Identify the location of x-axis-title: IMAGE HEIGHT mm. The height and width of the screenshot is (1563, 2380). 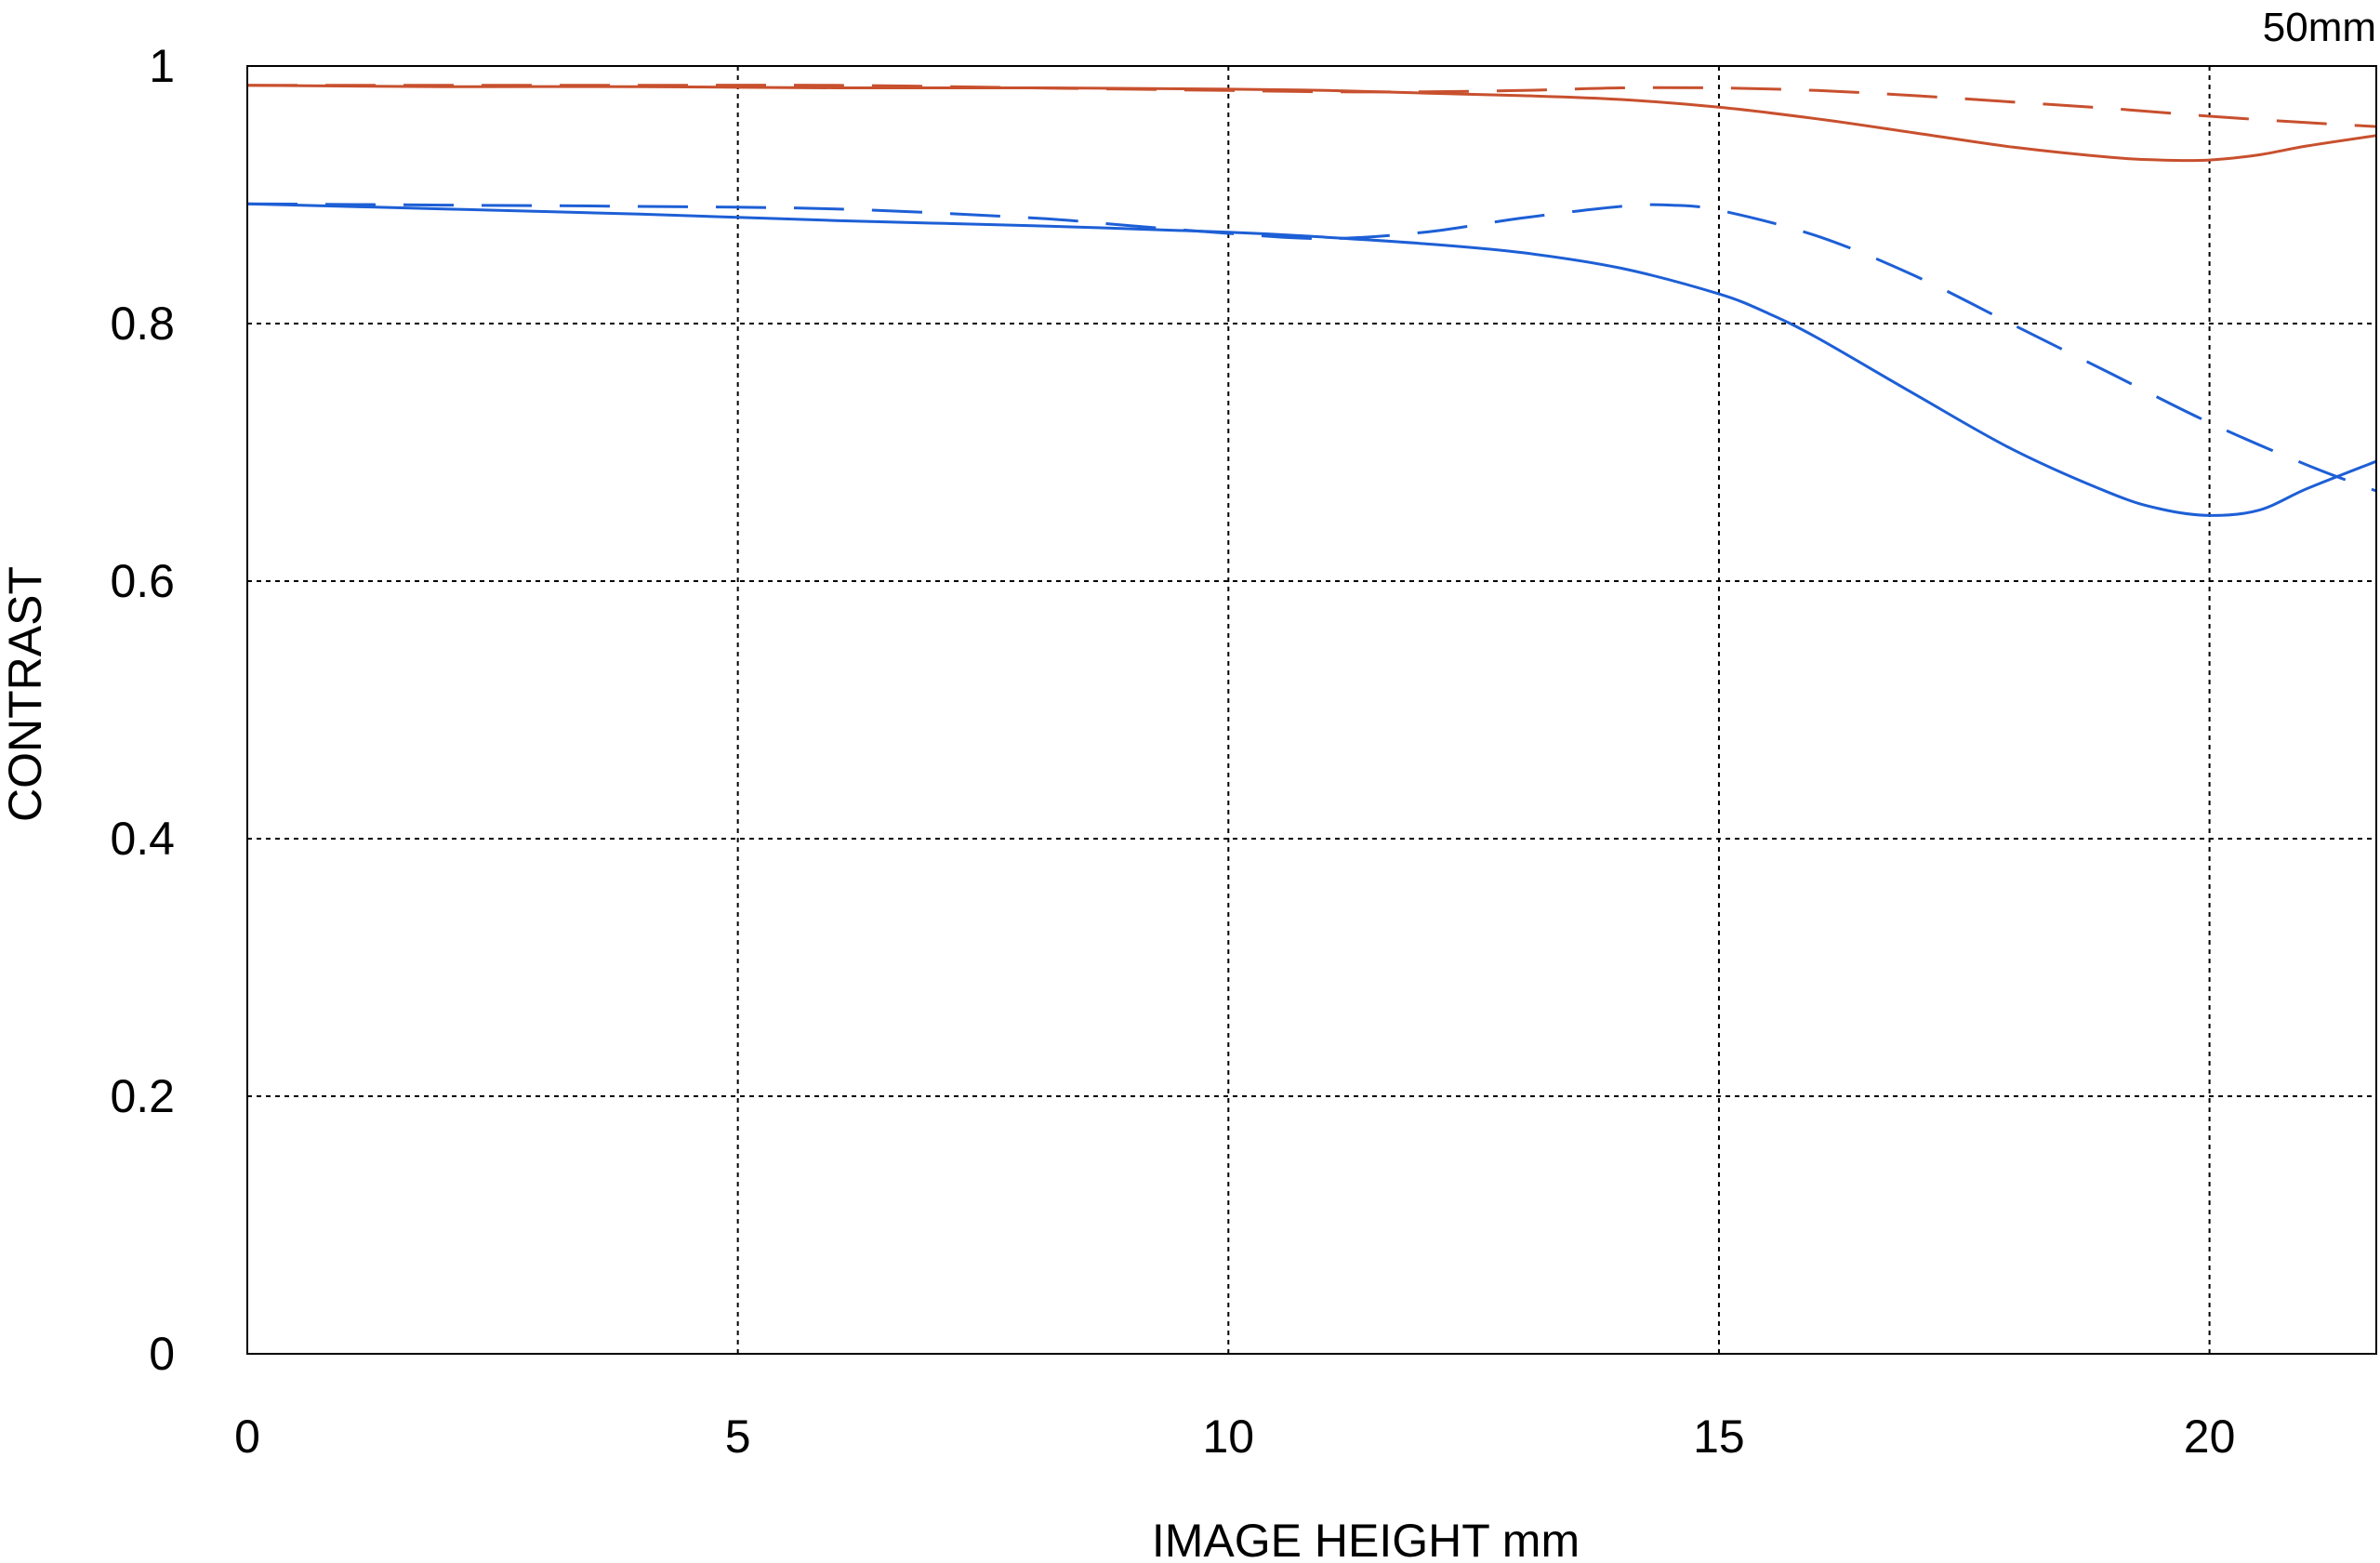
(1366, 1539).